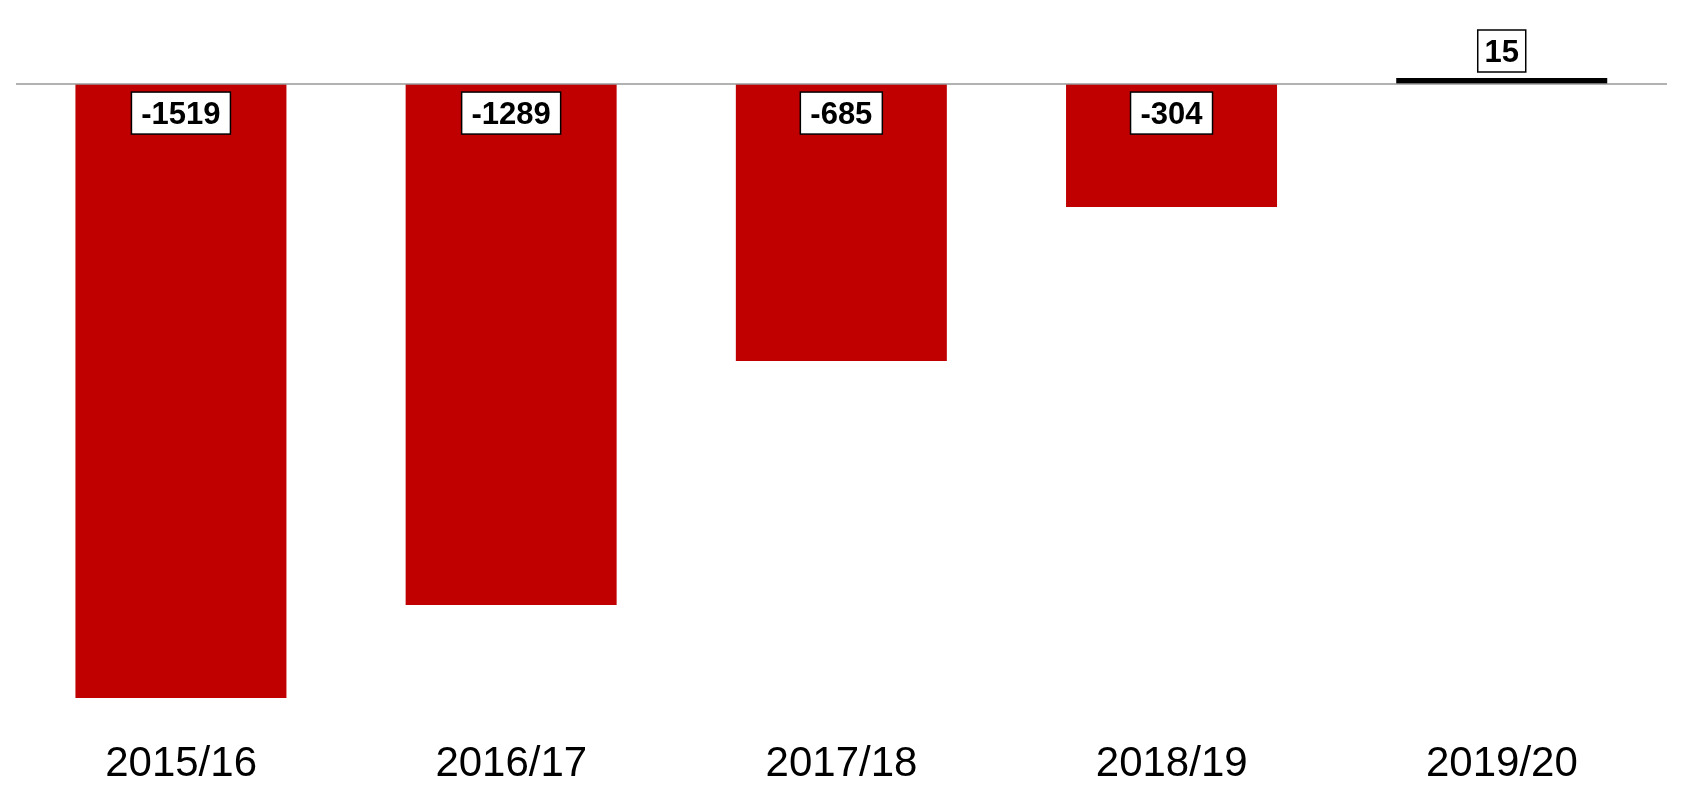  What do you see at coordinates (1501, 51) in the screenshot?
I see `data-label: 15` at bounding box center [1501, 51].